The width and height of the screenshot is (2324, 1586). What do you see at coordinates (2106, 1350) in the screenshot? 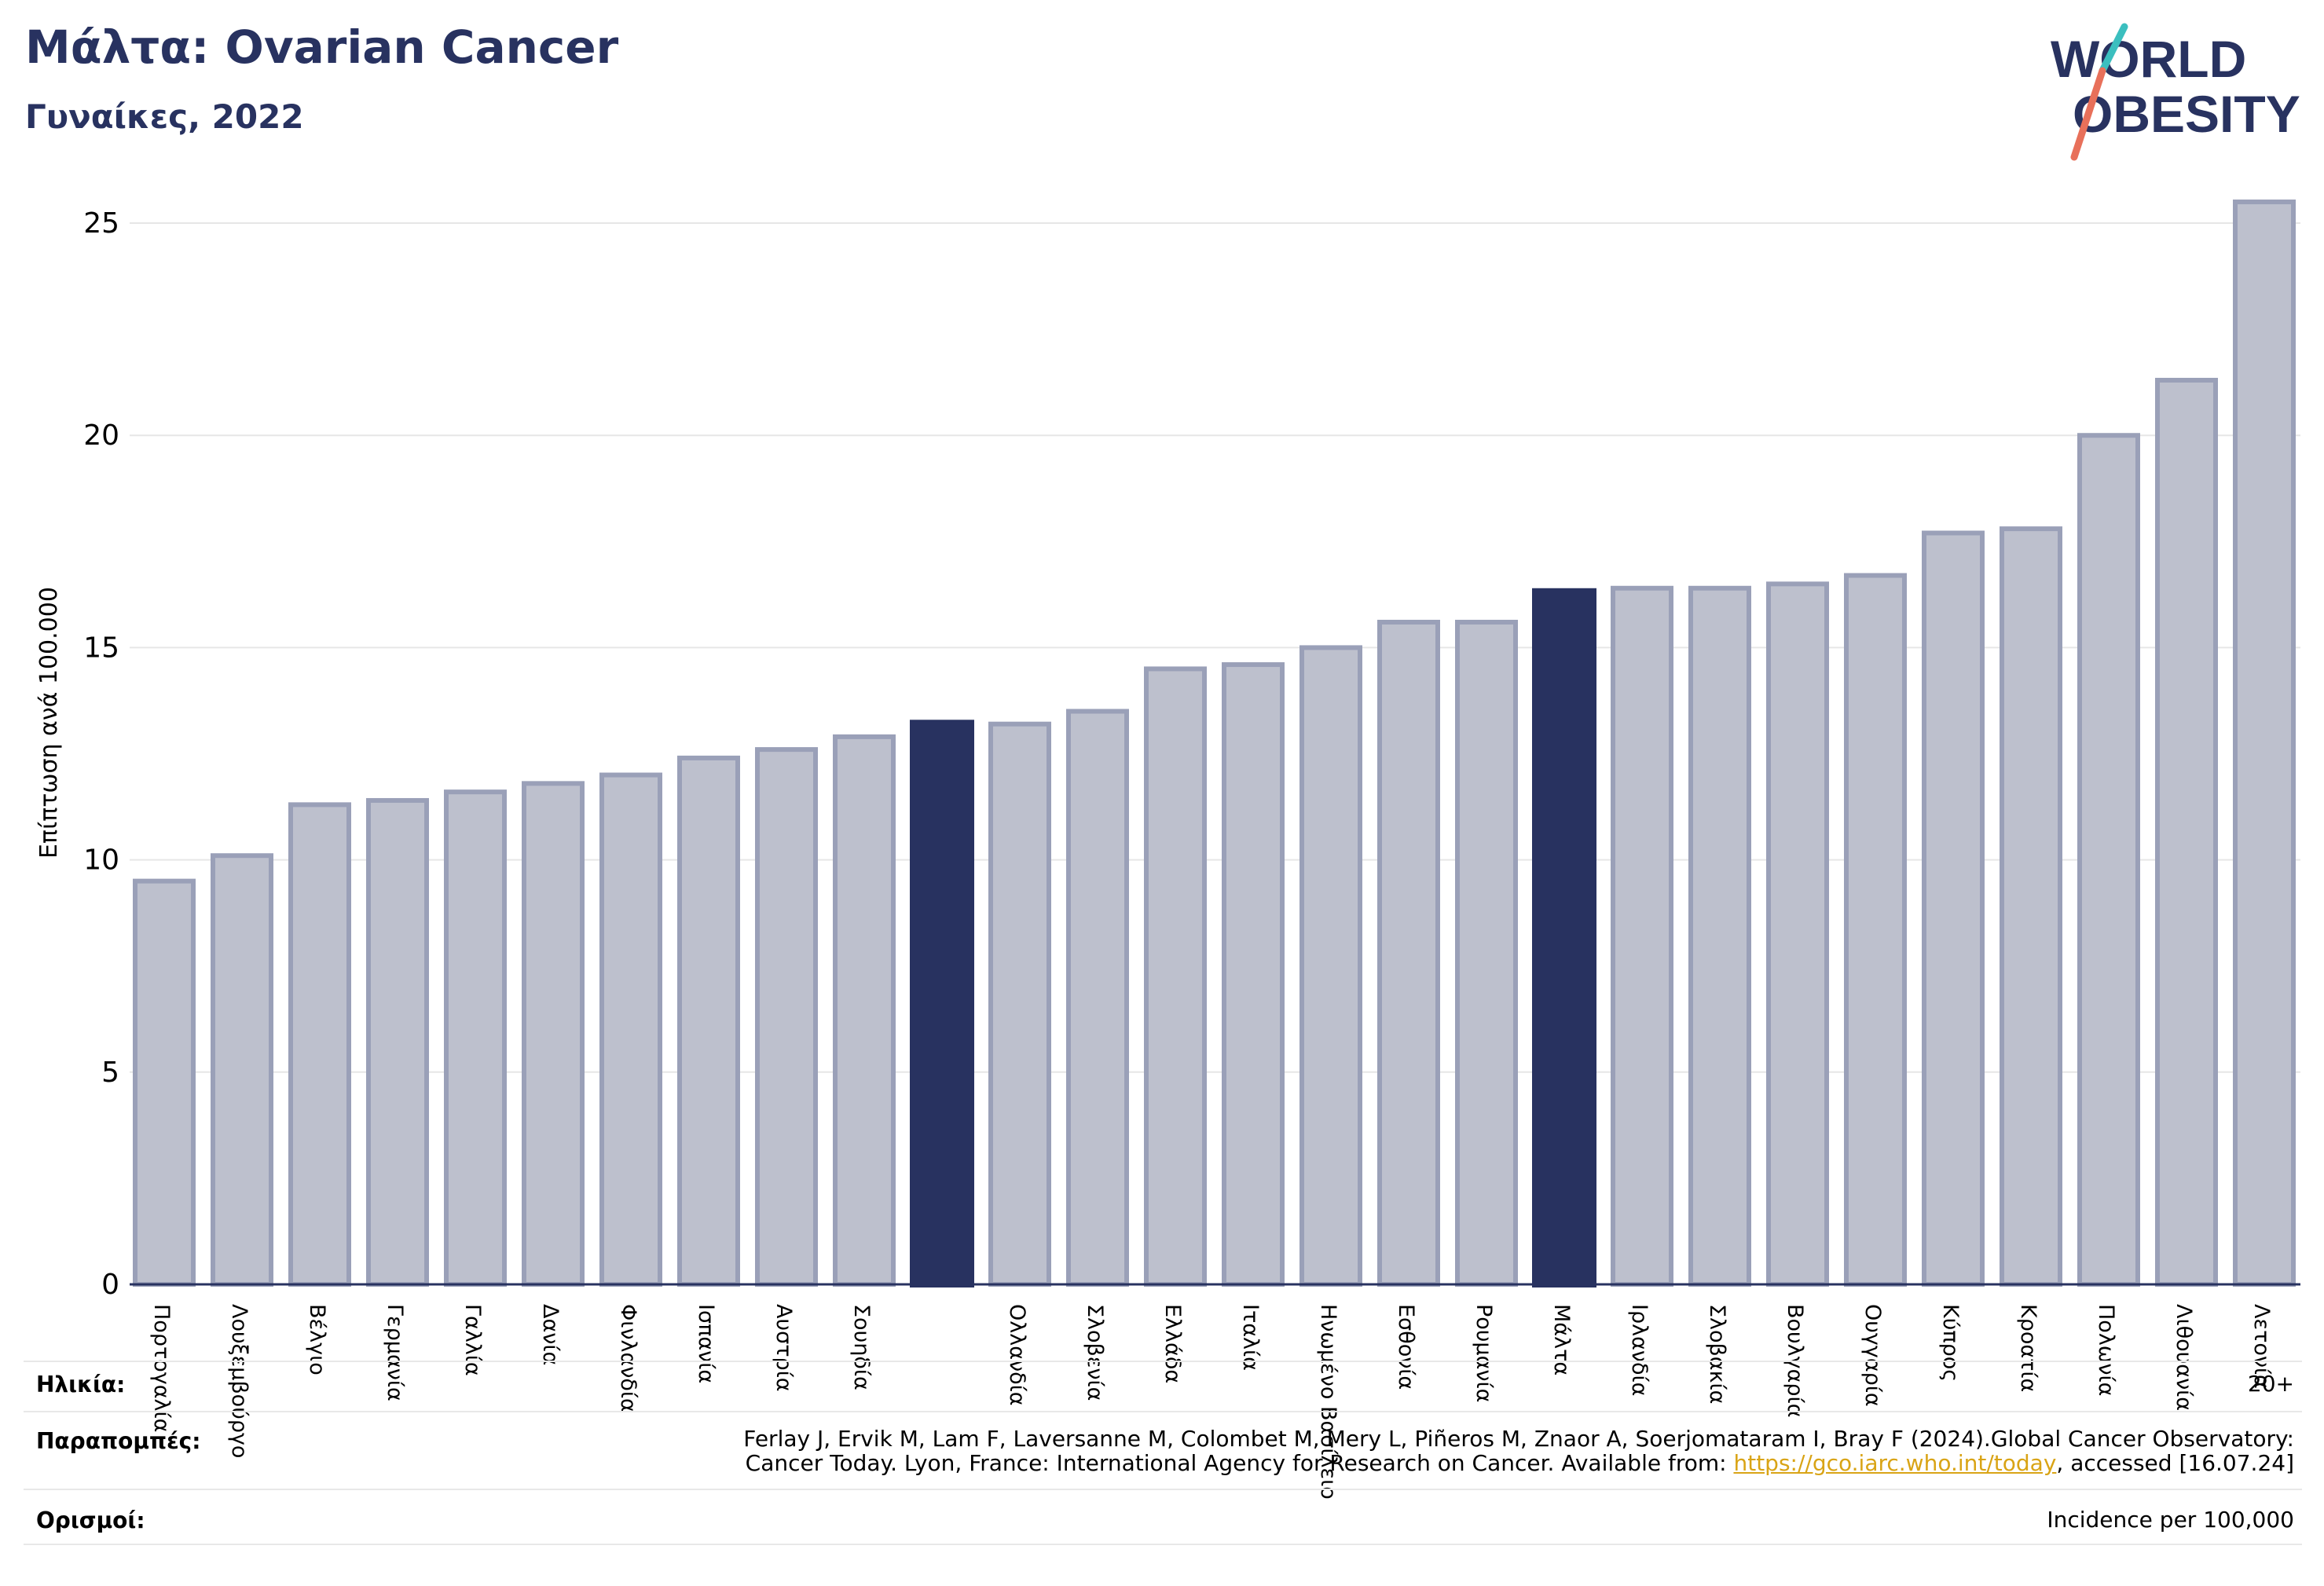
I see `x-tick-label: Πολωνία` at bounding box center [2106, 1350].